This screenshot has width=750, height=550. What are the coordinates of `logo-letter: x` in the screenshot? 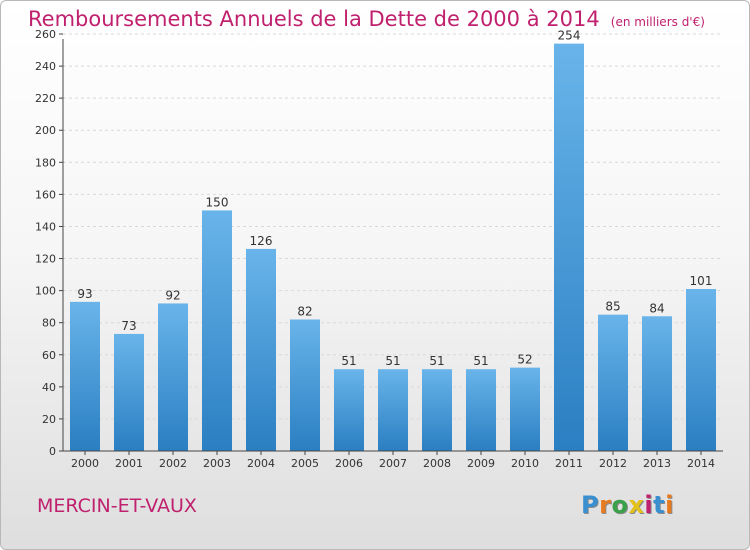 It's located at (636, 505).